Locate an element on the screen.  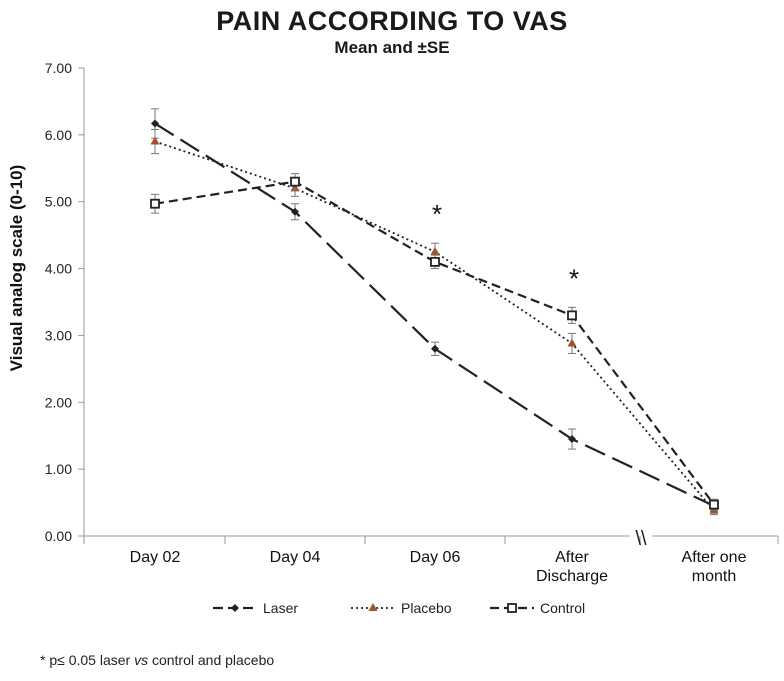
x-tick-label: Day 06 is located at coordinates (435, 557).